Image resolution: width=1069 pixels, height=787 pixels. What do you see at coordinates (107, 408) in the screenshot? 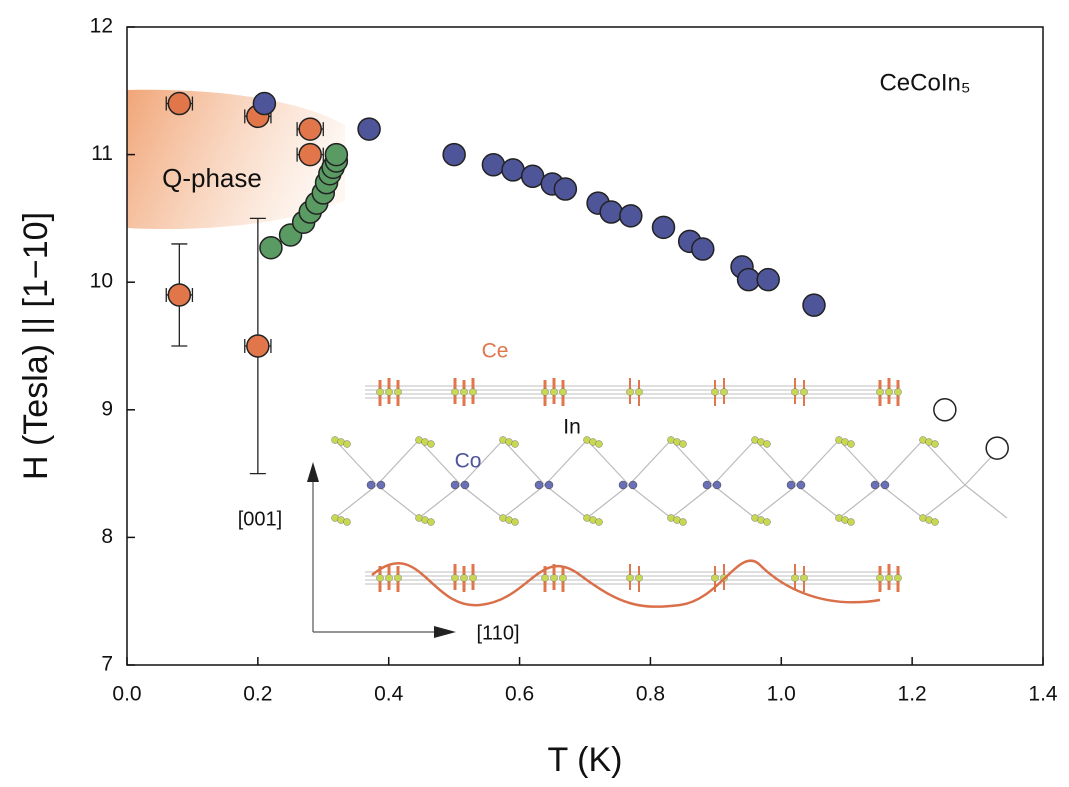
I see `y-tick-label: 9` at bounding box center [107, 408].